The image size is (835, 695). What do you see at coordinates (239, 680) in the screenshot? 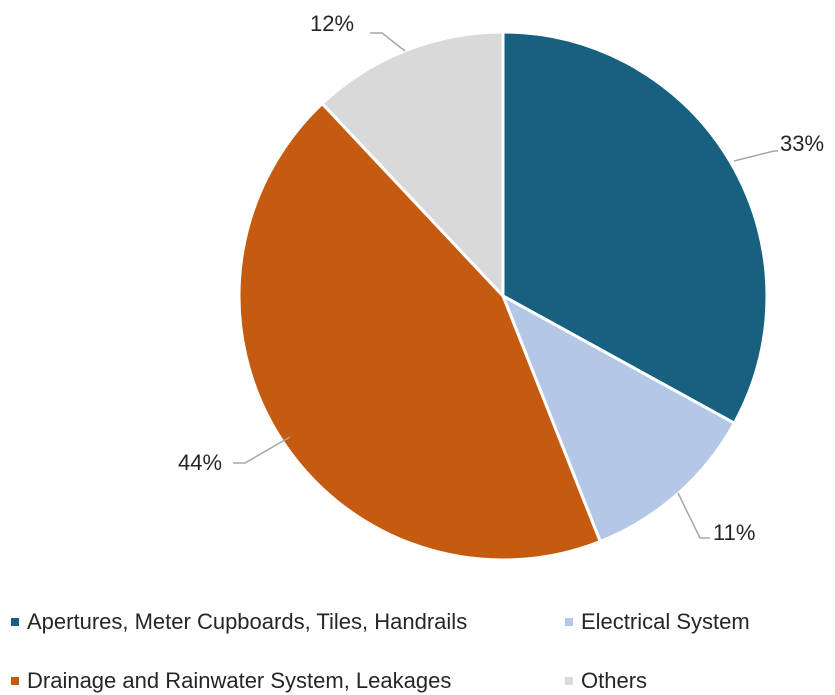
I see `legend-label-drainage: Drainage and Rainwater System, Leakages` at bounding box center [239, 680].